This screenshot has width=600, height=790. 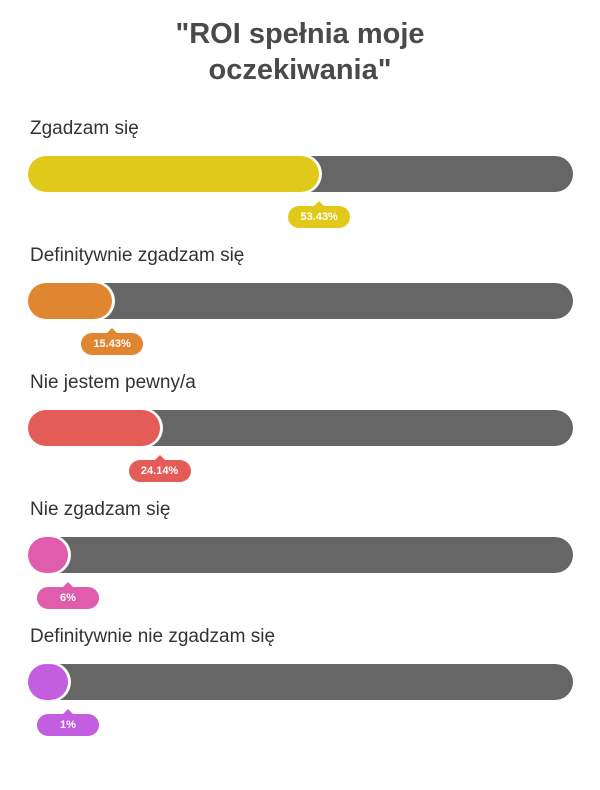 What do you see at coordinates (113, 382) in the screenshot?
I see `category-label: Nie jestem pewny/a` at bounding box center [113, 382].